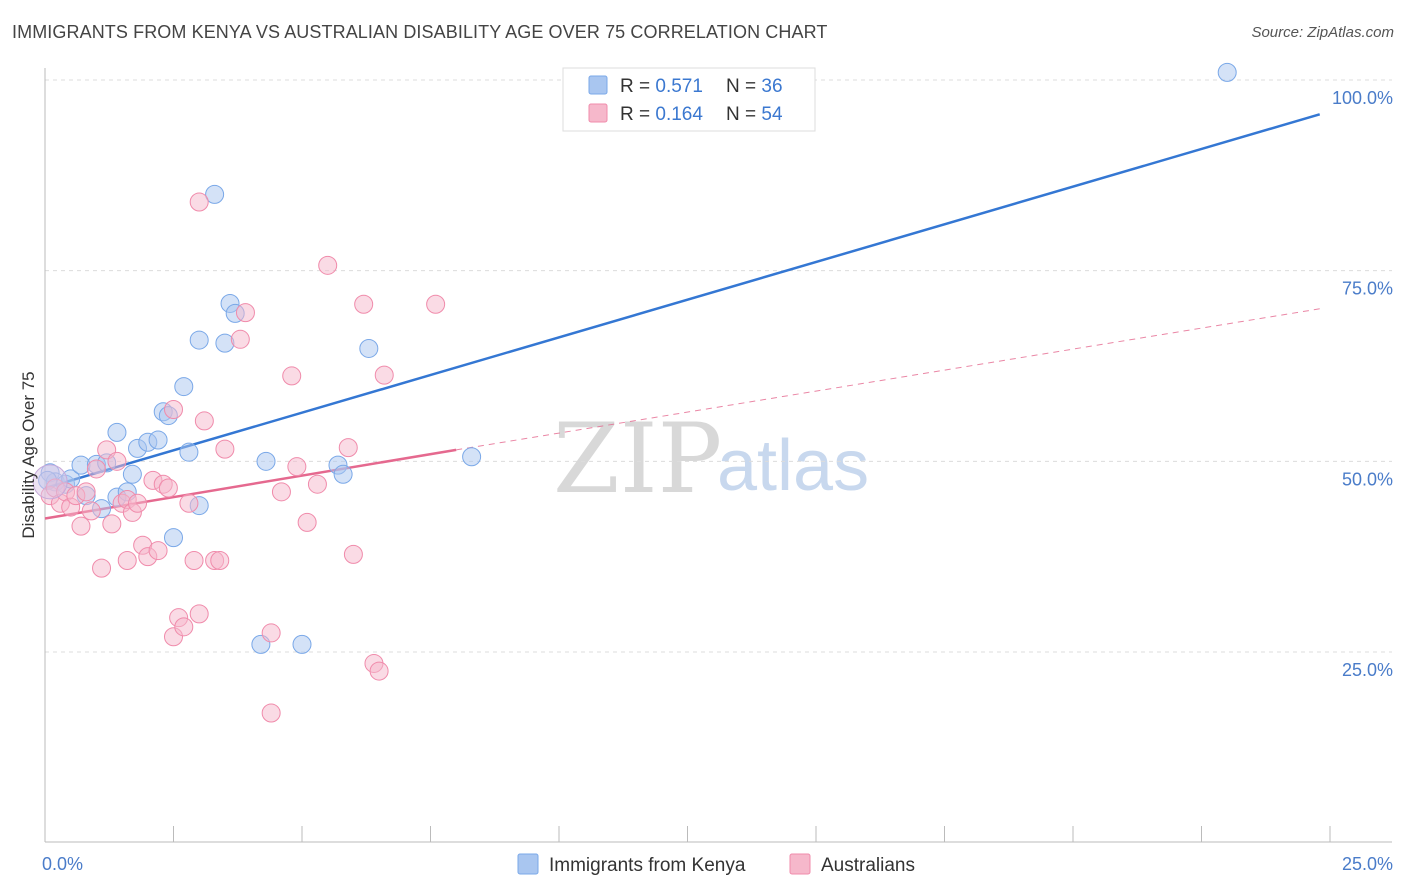 Image resolution: width=1406 pixels, height=892 pixels. I want to click on x-tick-label: 25.0%, so click(1367, 864).